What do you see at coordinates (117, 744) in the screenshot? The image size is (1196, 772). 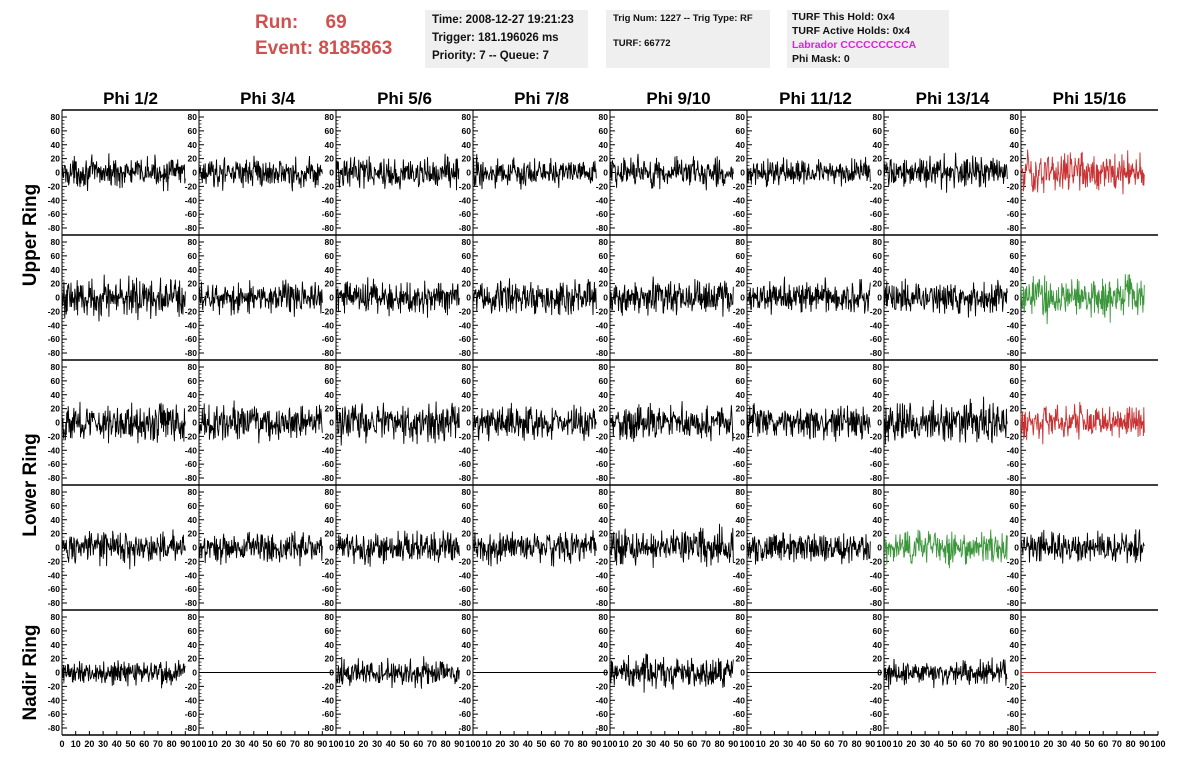 I see `x-tick-label: 40` at bounding box center [117, 744].